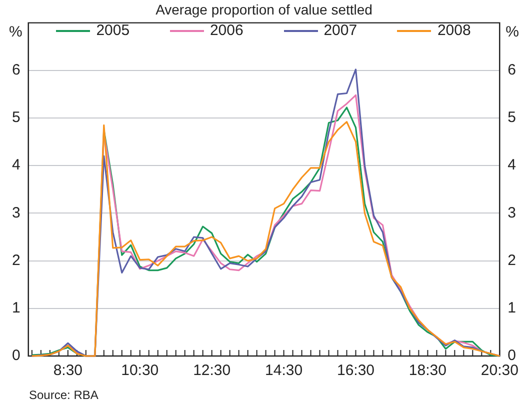  Describe the element at coordinates (16, 165) in the screenshot. I see `y-tick-label: 4` at that location.